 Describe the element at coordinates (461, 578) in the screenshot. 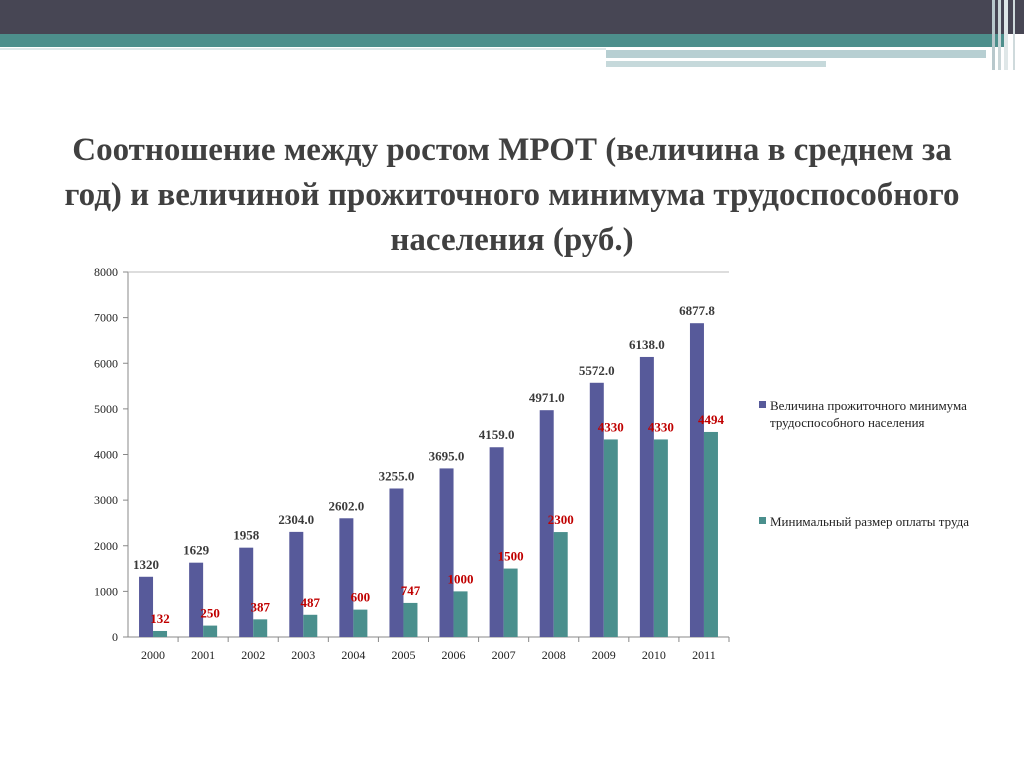

I see `data-label-min-wage: 1000` at that location.